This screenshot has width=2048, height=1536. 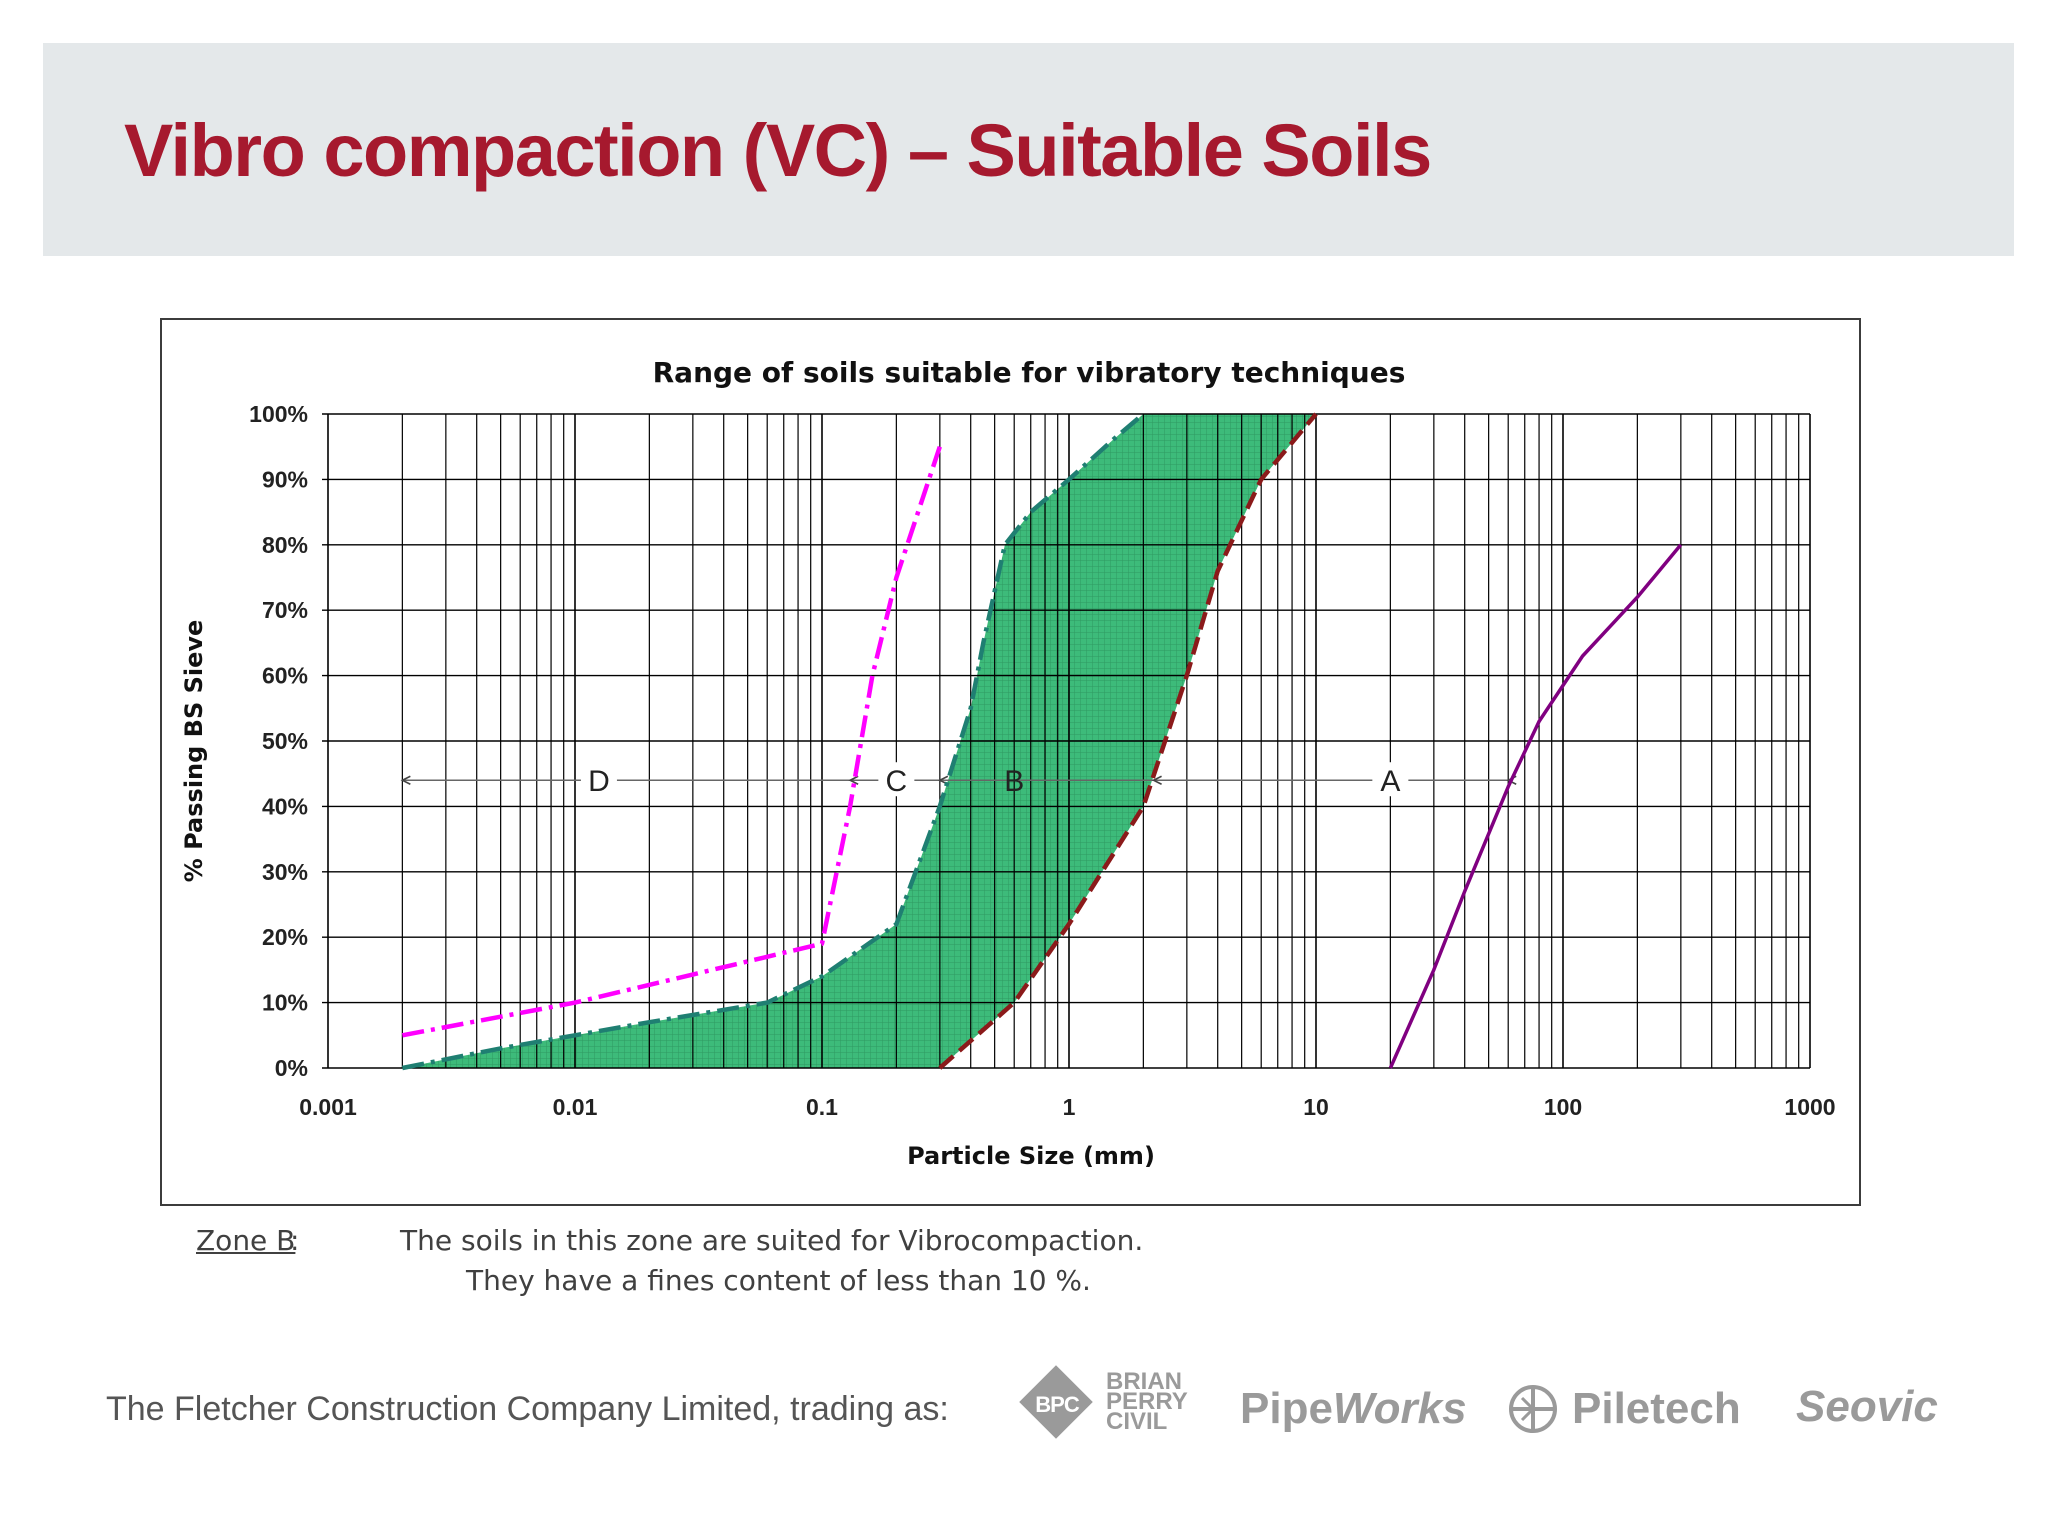 I want to click on x-tick-label: 100, so click(x=1563, y=1107).